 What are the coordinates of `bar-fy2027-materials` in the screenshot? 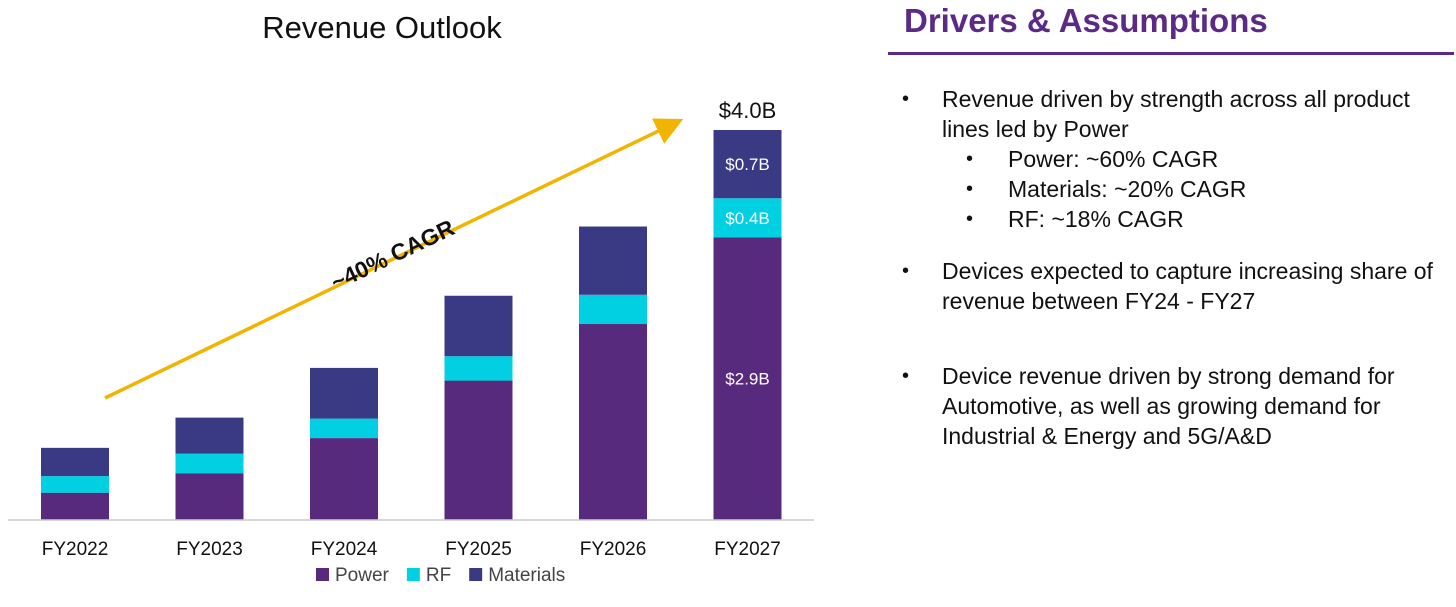 It's located at (747, 164).